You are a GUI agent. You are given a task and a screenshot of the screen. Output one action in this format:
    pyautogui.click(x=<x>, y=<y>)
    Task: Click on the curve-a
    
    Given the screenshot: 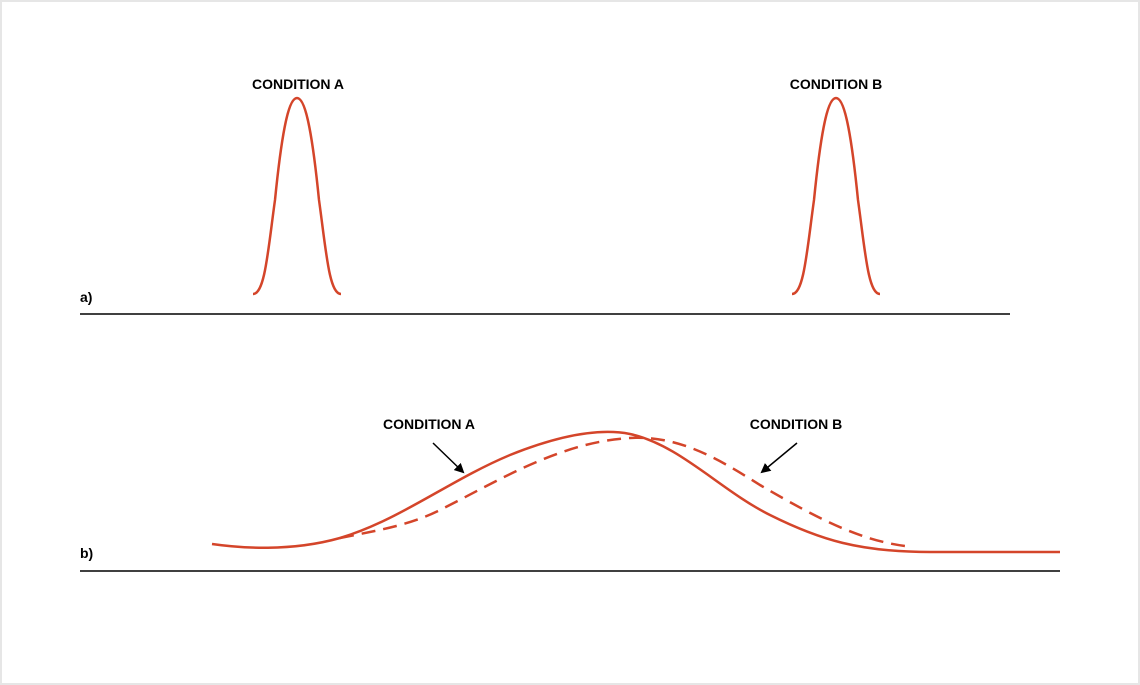 What is the action you would take?
    pyautogui.click(x=635, y=492)
    